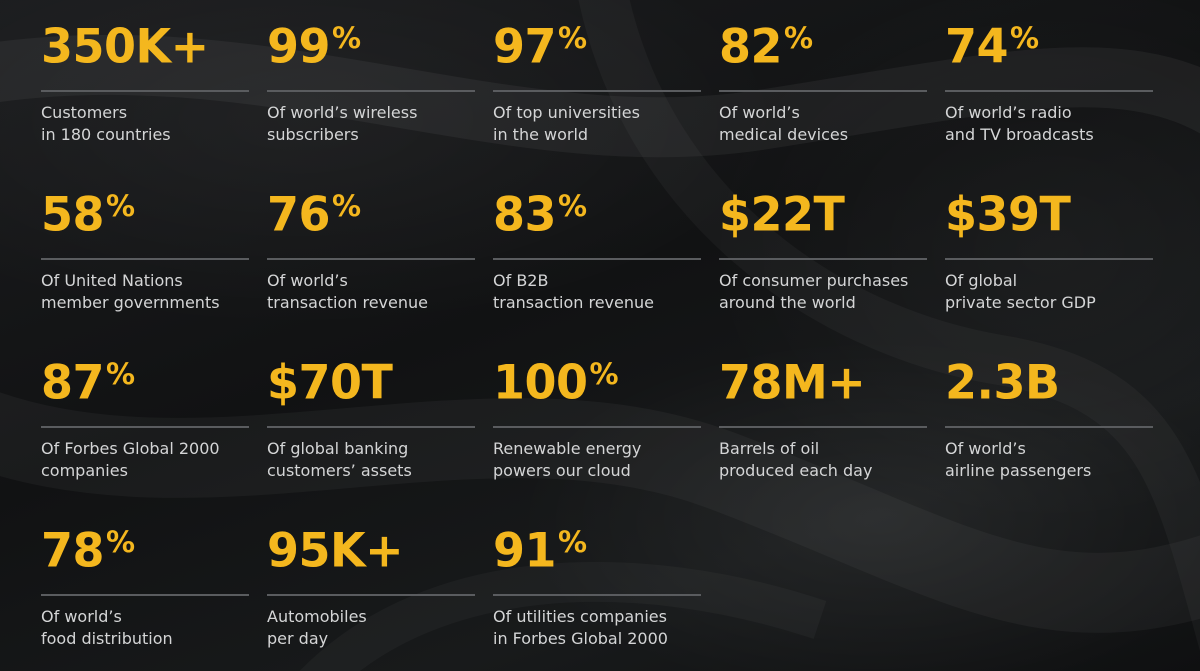 This screenshot has width=1200, height=671. What do you see at coordinates (339, 459) in the screenshot?
I see `stat-description: Of global banking customers’ assets` at bounding box center [339, 459].